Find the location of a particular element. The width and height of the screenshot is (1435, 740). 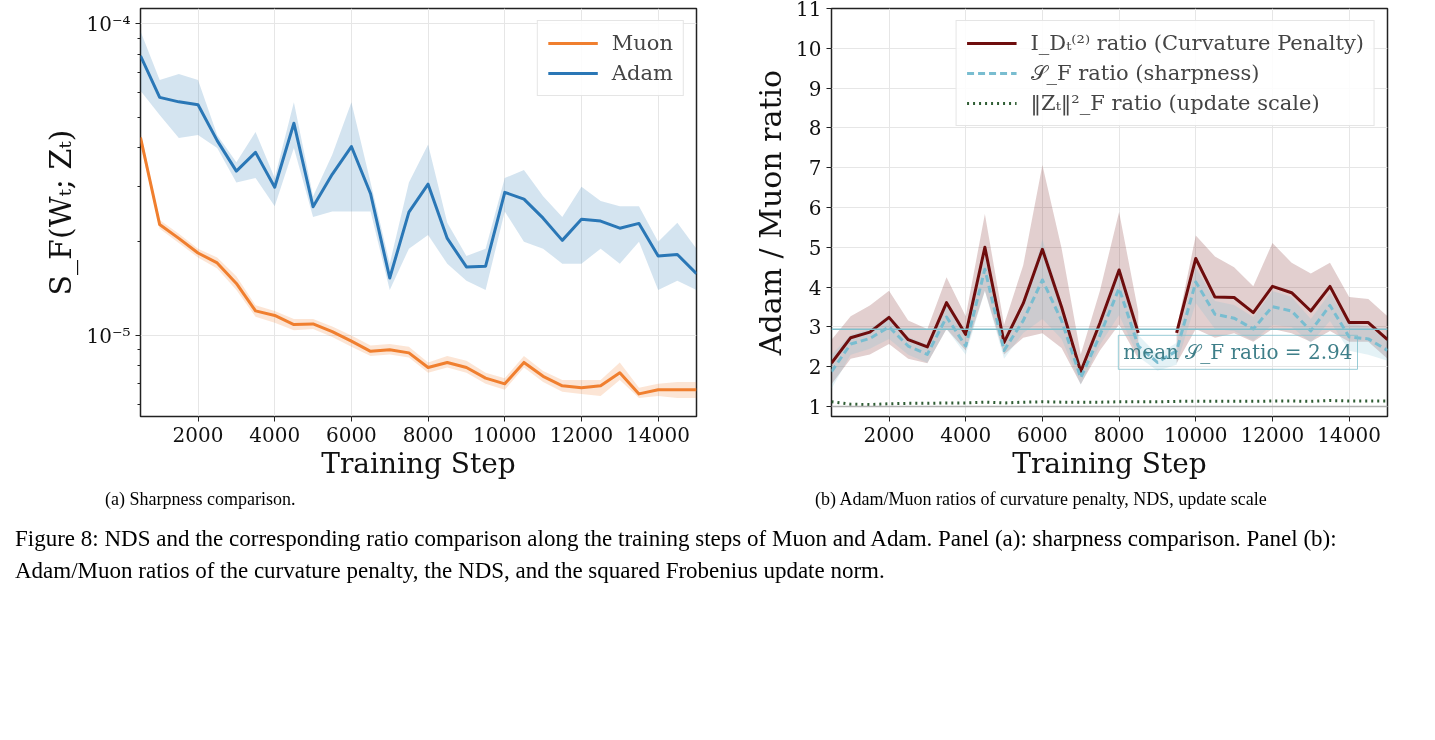

legend-label: Muon is located at coordinates (642, 43).